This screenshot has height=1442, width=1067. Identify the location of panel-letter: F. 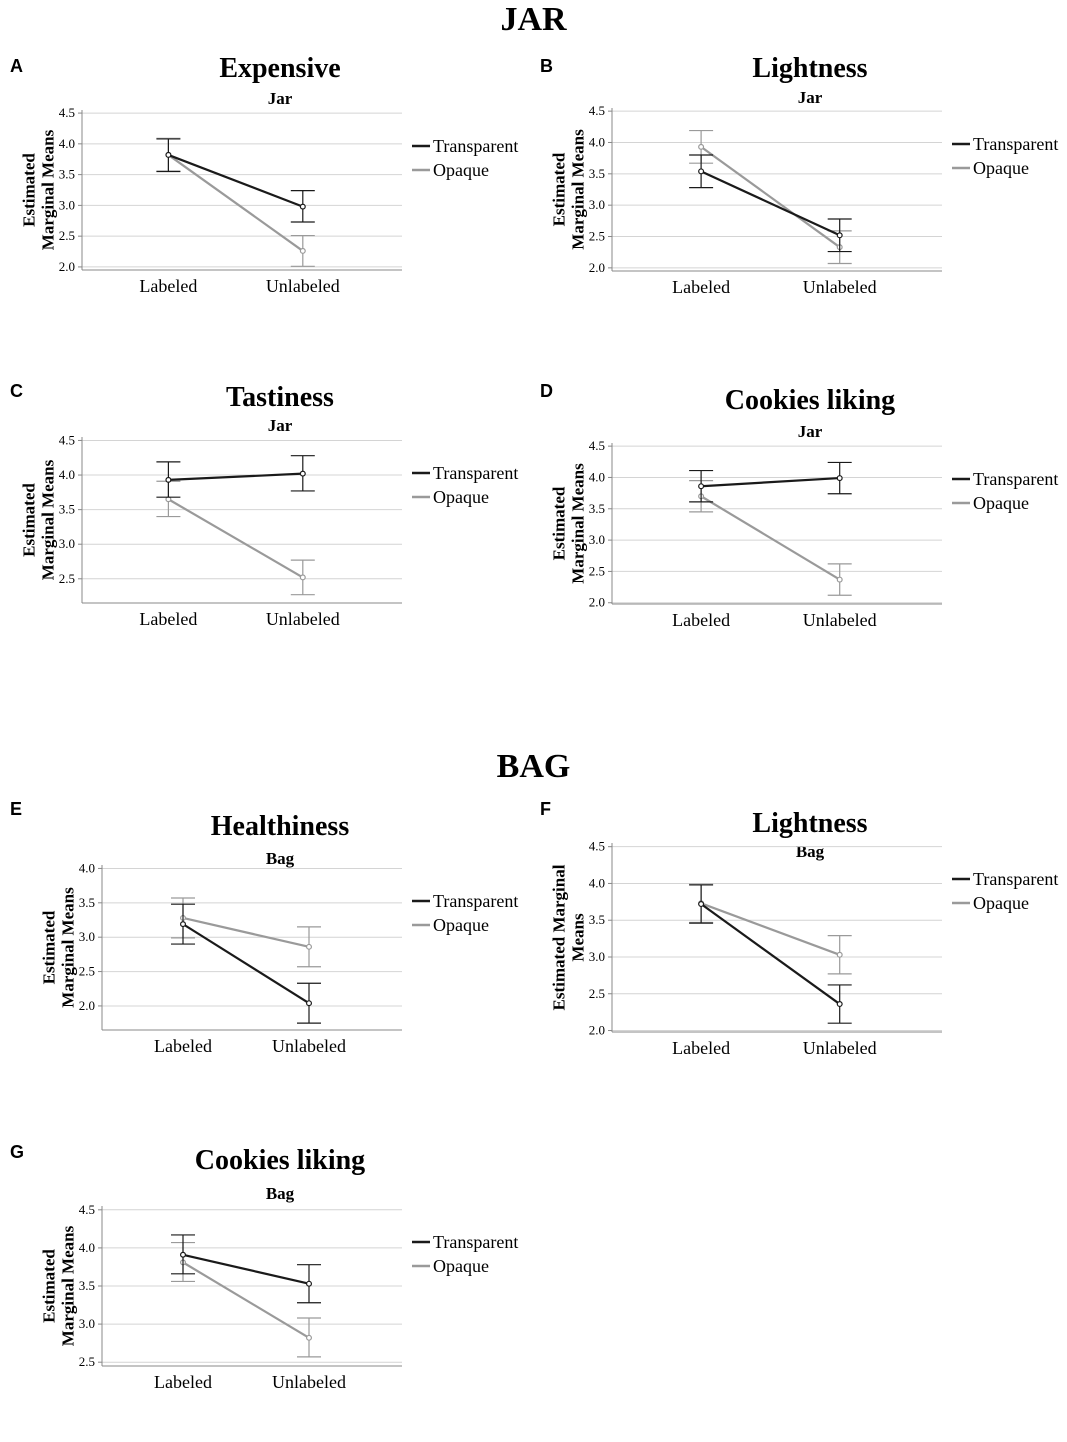
(545, 809).